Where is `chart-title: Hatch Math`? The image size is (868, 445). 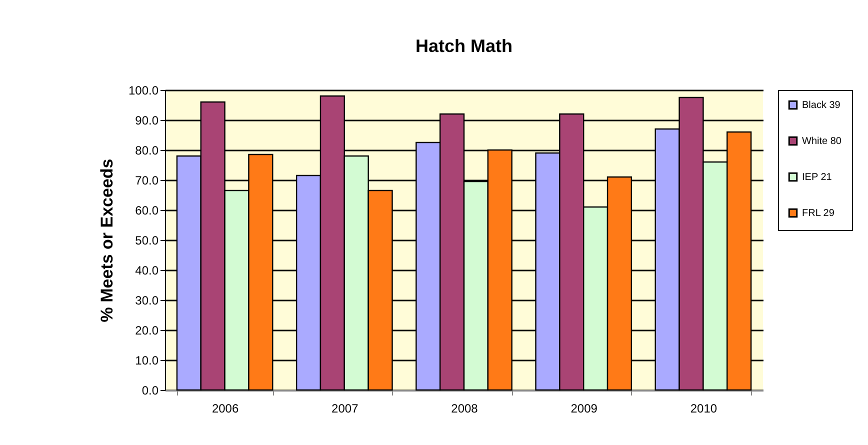
chart-title: Hatch Math is located at coordinates (464, 46).